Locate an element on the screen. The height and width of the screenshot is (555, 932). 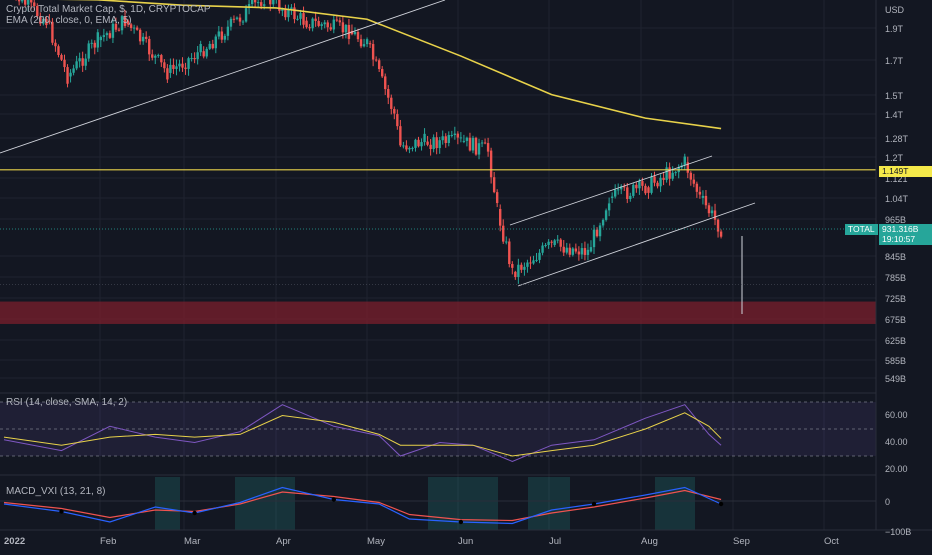
ema-legend: EMA (200, close, 0, EMA, 5) is located at coordinates (69, 20).